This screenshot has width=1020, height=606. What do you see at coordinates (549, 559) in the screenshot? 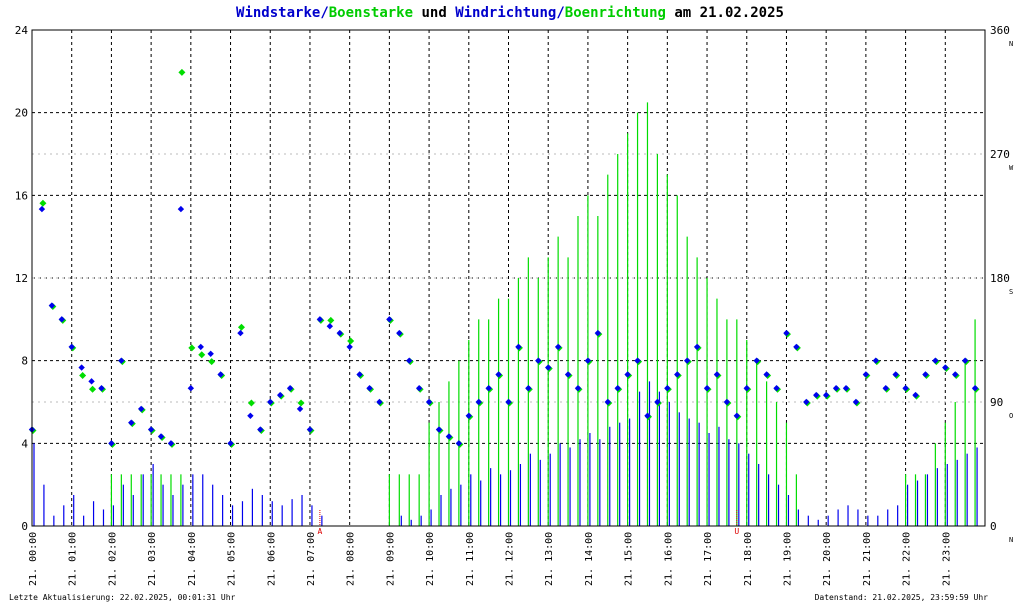
I see `x-tick-label: 21. 13:00` at bounding box center [549, 559].